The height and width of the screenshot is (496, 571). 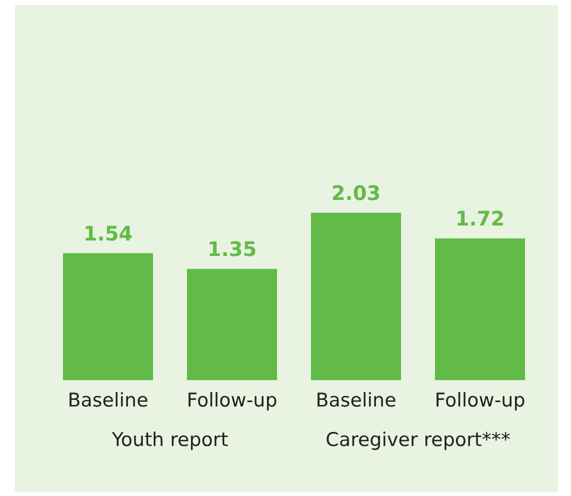 I want to click on data-label: 1.72, so click(x=480, y=218).